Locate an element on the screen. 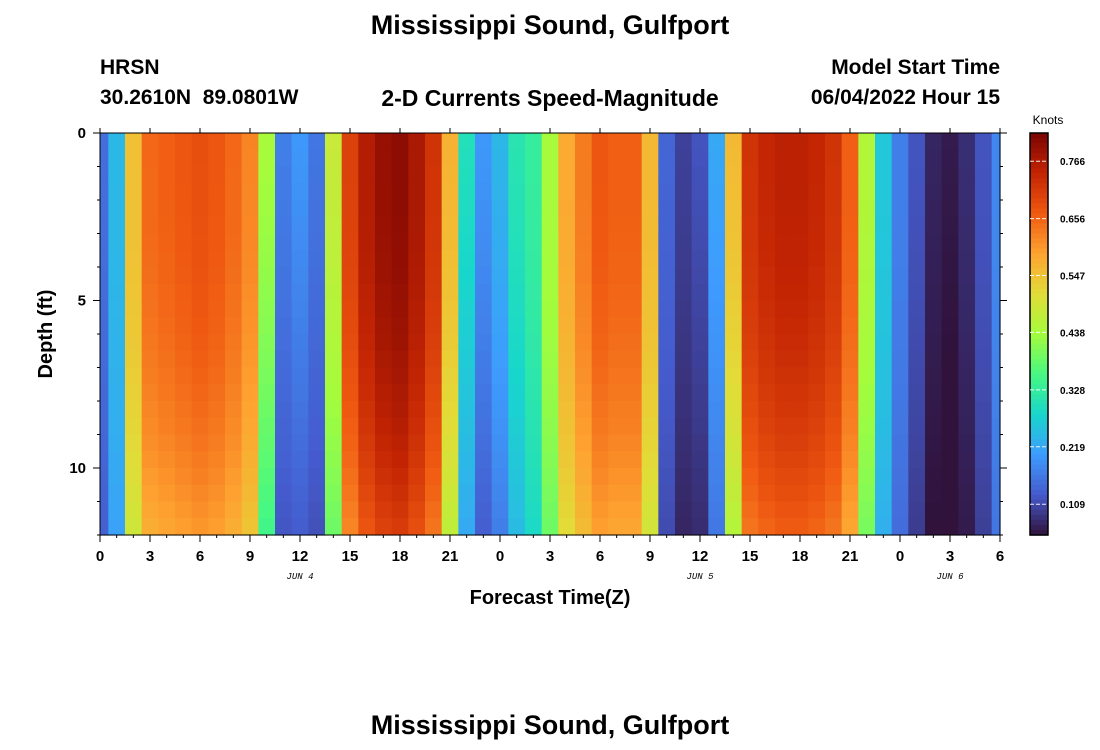 This screenshot has width=1100, height=750. x-tick-label: 3 is located at coordinates (550, 556).